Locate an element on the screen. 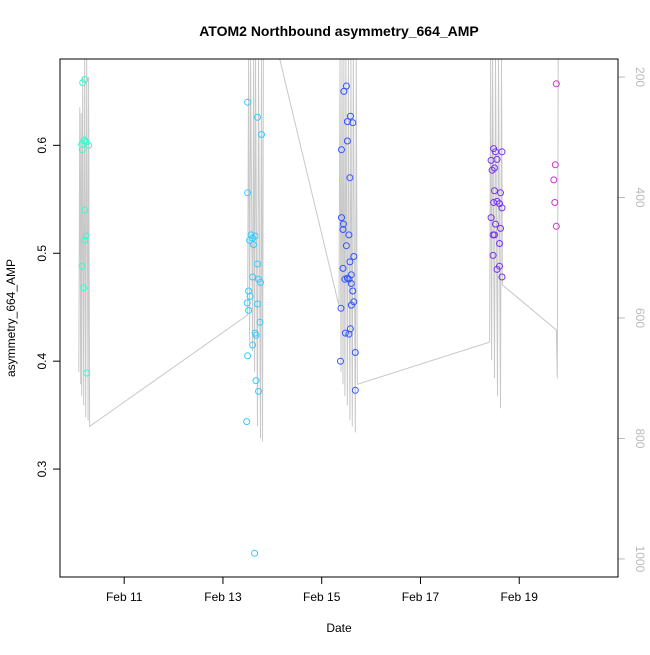 Image resolution: width=650 pixels, height=655 pixels. chart-title: ATOM2 Northbound asymmetry_664_AMP is located at coordinates (339, 31).